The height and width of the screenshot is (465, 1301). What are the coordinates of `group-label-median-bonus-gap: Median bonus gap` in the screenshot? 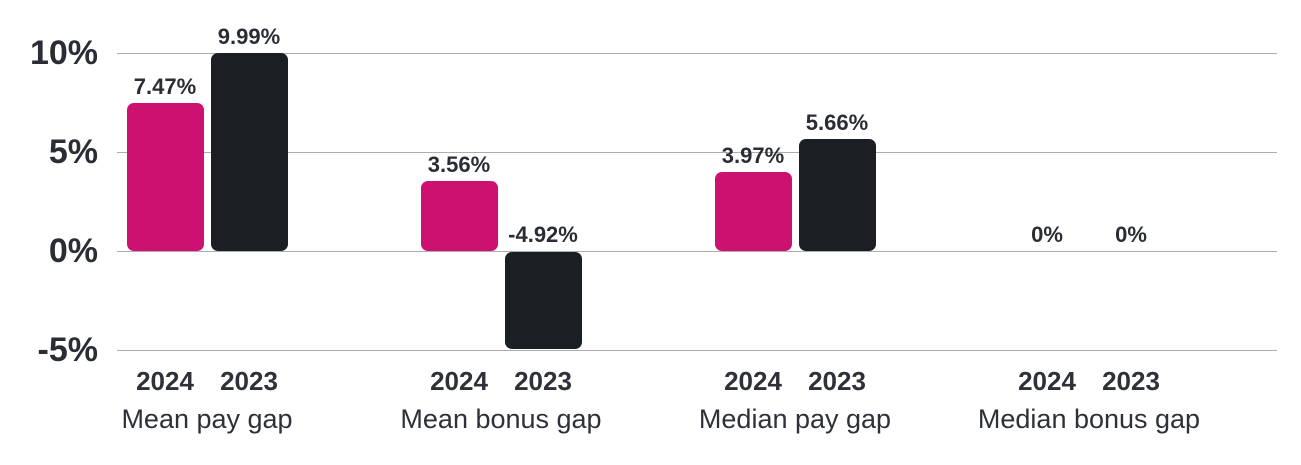 It's located at (1089, 419).